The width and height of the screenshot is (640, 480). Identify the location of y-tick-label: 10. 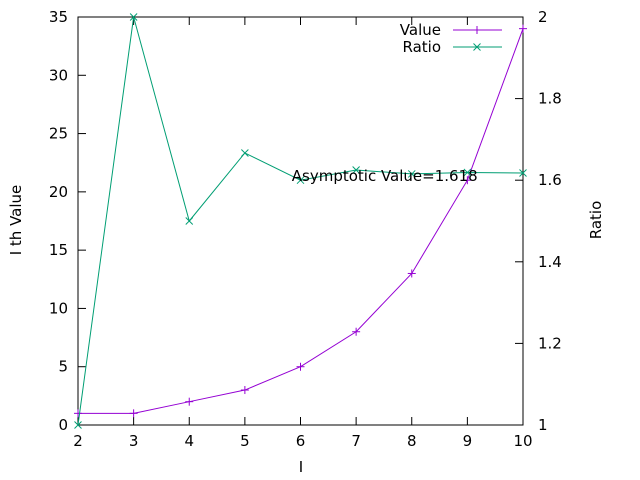
(58, 308).